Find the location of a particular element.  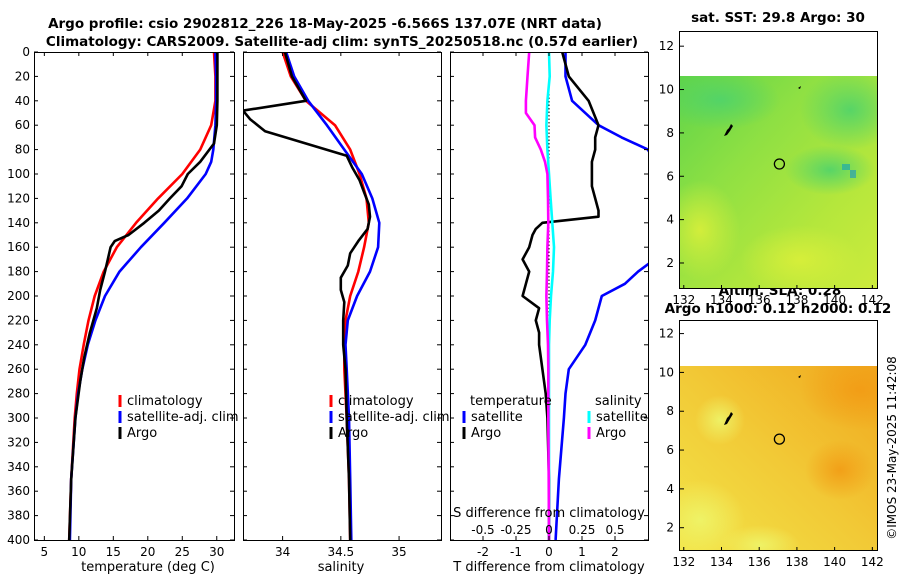

series-line-s-argo is located at coordinates (537, 296).